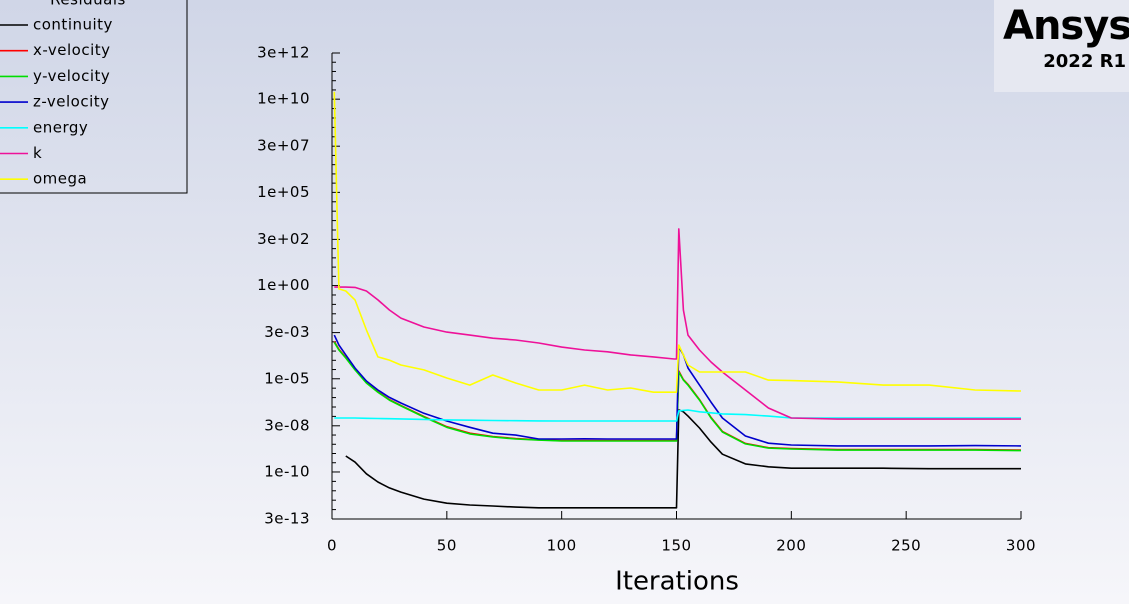  Describe the element at coordinates (1084, 61) in the screenshot. I see `version: 2022 R1` at that location.